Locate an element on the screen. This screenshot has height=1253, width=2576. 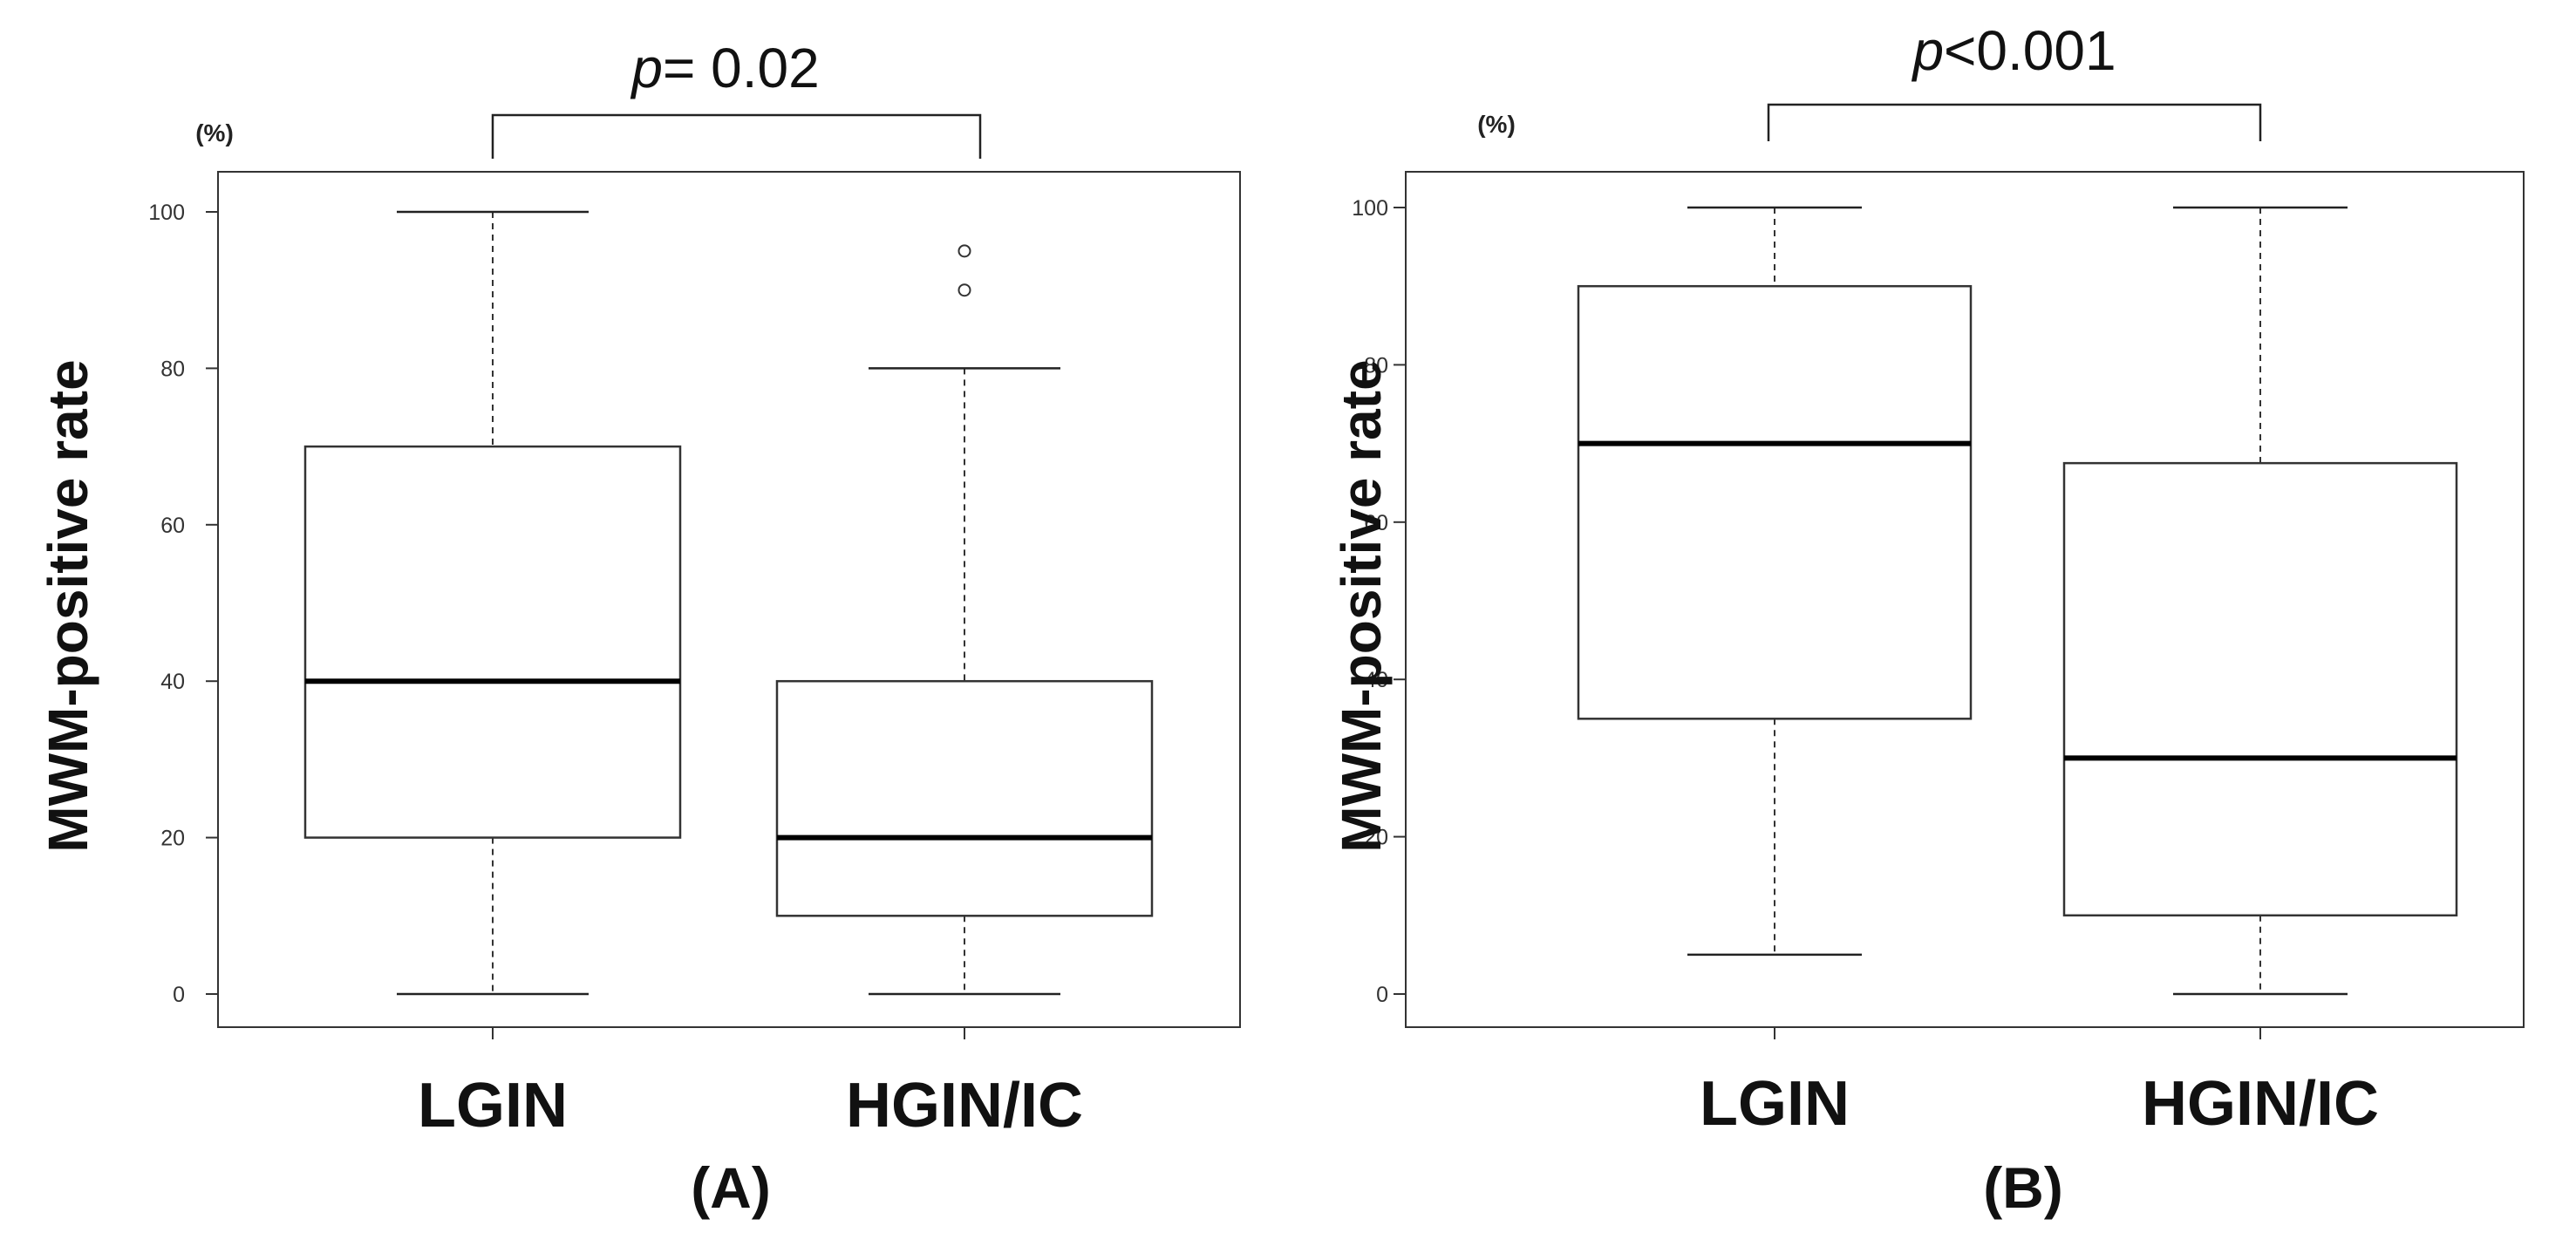
panel-label: (B) is located at coordinates (2023, 1187).